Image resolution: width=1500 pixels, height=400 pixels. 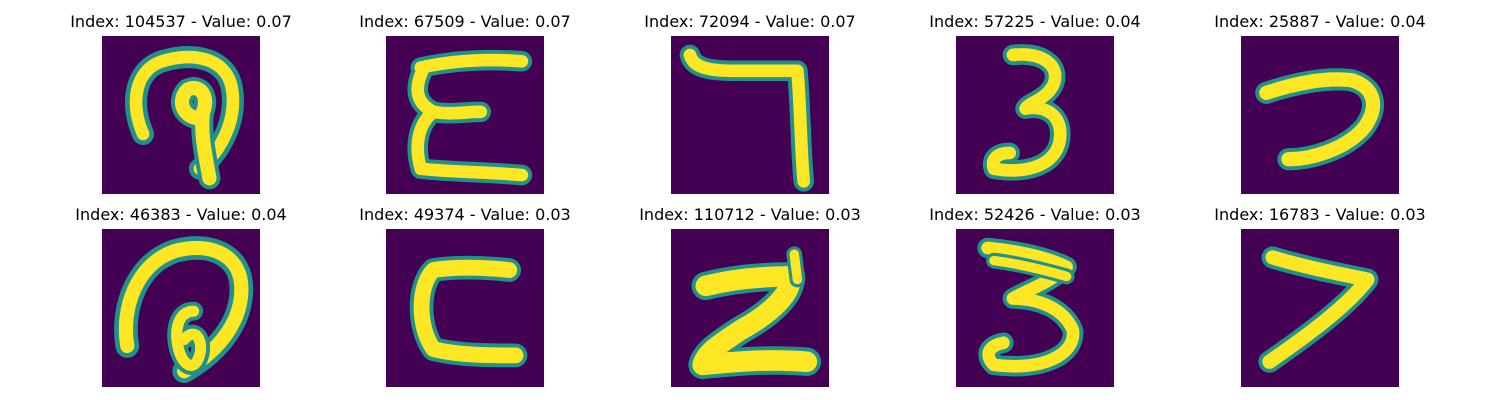 I want to click on panel-title: Index: 110712 - Value: 0.03, so click(x=750, y=214).